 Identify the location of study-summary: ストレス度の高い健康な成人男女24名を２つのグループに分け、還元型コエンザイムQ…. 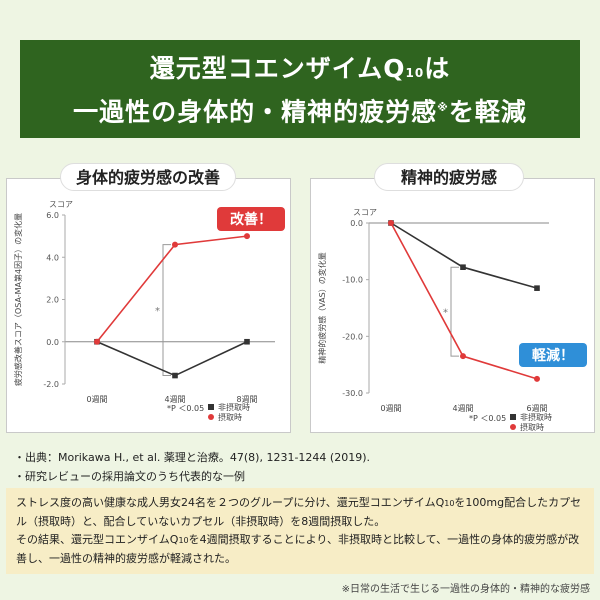
(300, 531).